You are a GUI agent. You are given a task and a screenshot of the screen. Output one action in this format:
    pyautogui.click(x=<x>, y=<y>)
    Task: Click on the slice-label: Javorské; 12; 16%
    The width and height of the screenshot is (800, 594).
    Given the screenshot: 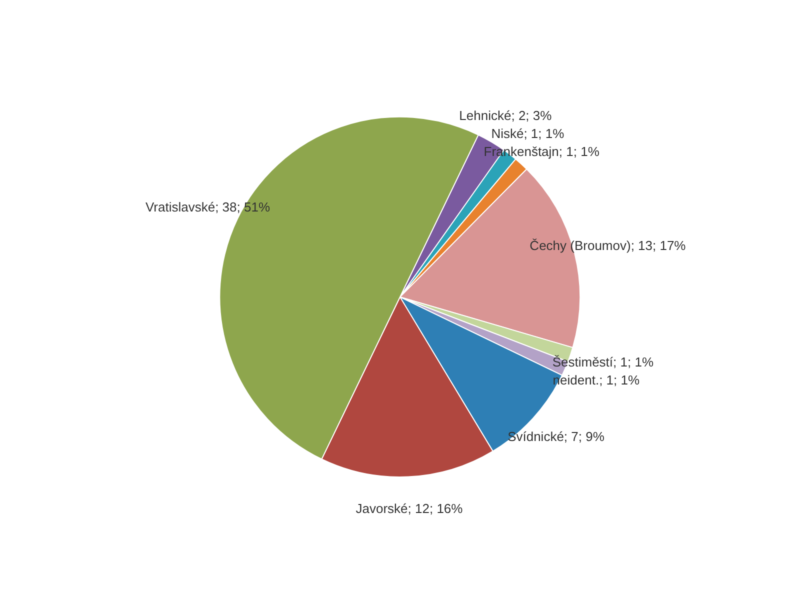 What is the action you would take?
    pyautogui.click(x=410, y=508)
    